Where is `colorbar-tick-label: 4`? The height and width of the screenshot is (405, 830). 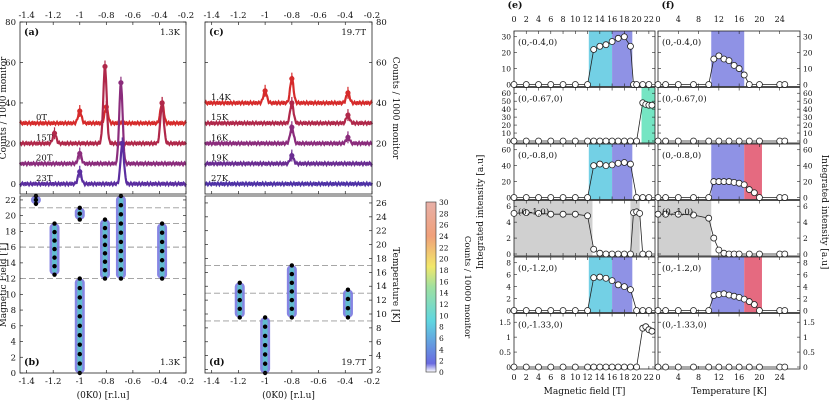 colorbar-tick-label: 4 is located at coordinates (441, 349).